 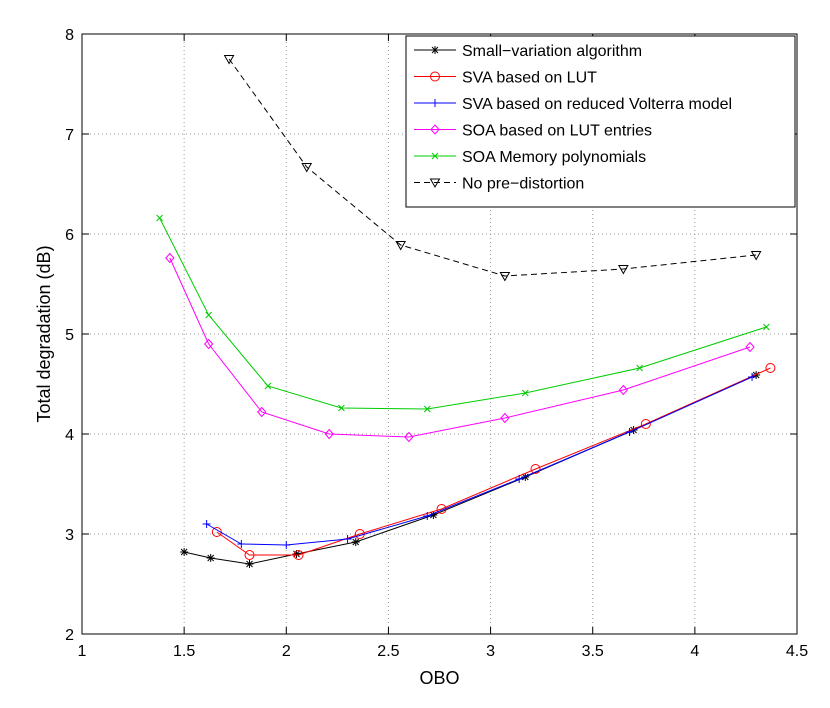 I want to click on y-axis-title: Total degradation (dB), so click(x=44, y=333).